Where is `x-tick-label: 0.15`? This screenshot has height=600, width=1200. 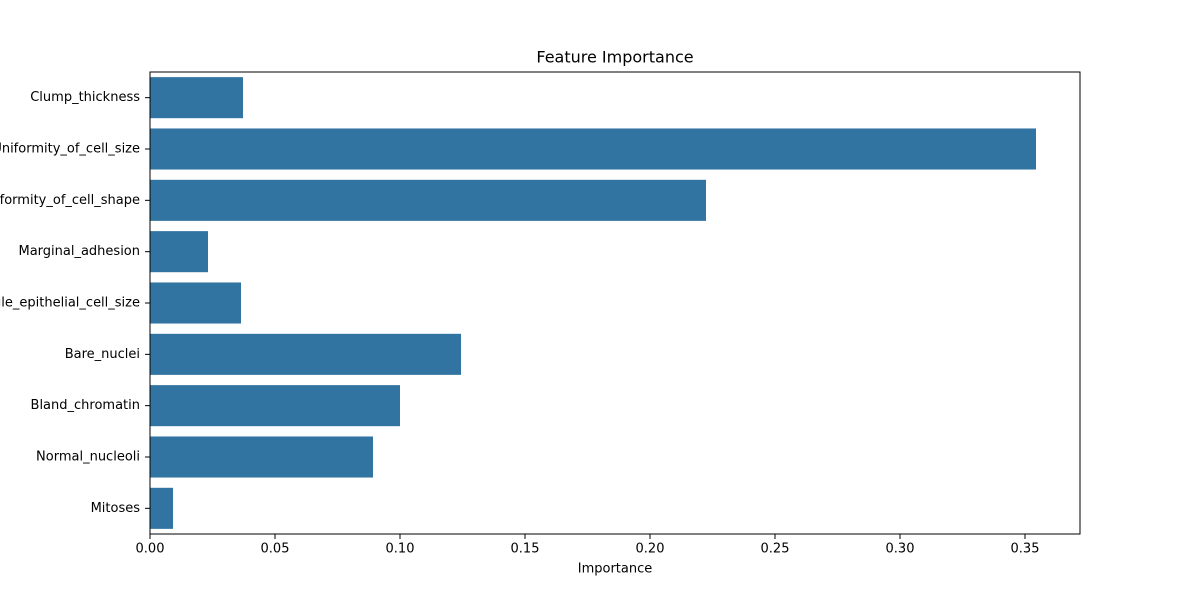 x-tick-label: 0.15 is located at coordinates (525, 549).